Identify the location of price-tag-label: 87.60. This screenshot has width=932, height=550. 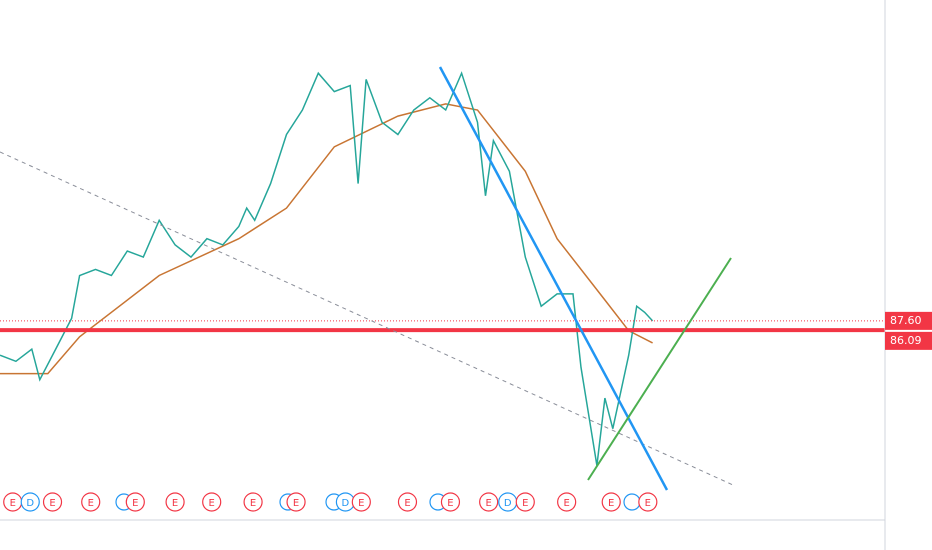
(906, 320).